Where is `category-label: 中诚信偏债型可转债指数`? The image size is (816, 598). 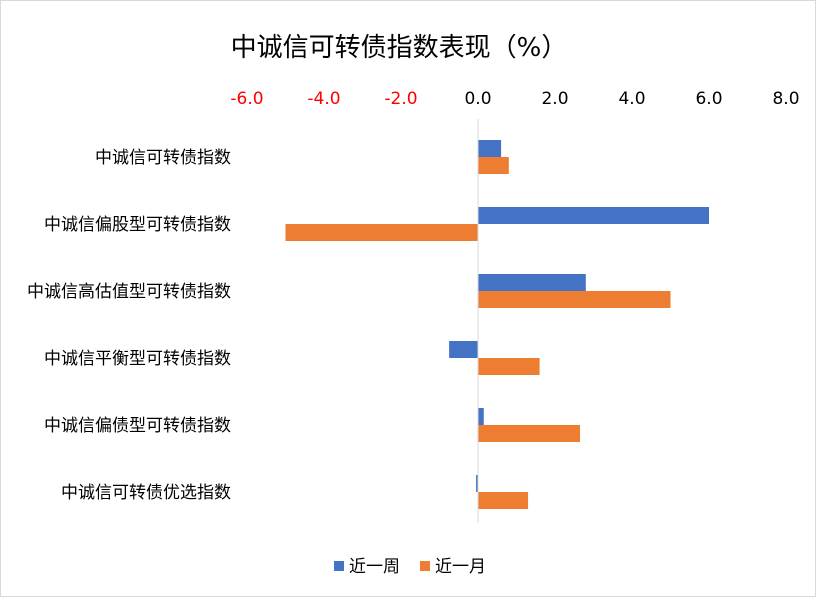 category-label: 中诚信偏债型可转债指数 is located at coordinates (137, 426).